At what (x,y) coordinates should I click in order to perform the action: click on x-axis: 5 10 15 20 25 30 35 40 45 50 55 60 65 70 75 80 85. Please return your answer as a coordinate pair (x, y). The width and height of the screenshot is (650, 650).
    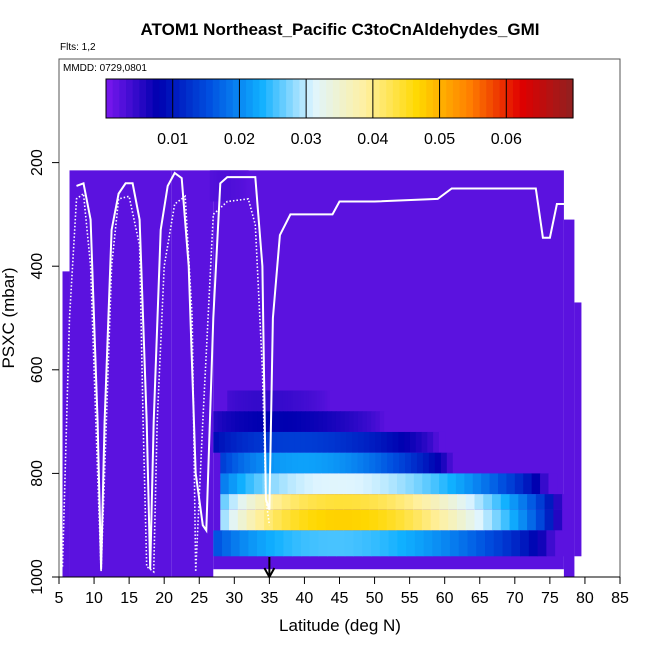
    Looking at the image, I should click on (342, 591).